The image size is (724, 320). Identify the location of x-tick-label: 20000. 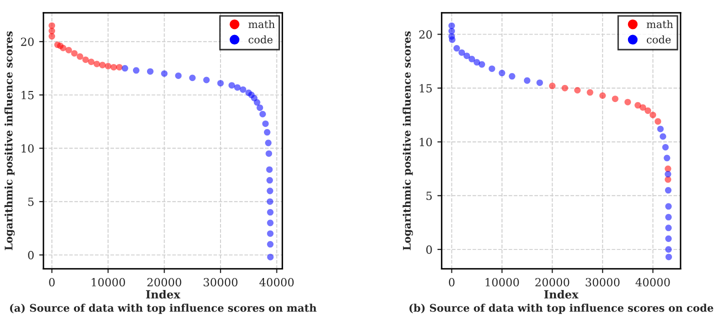
(552, 282).